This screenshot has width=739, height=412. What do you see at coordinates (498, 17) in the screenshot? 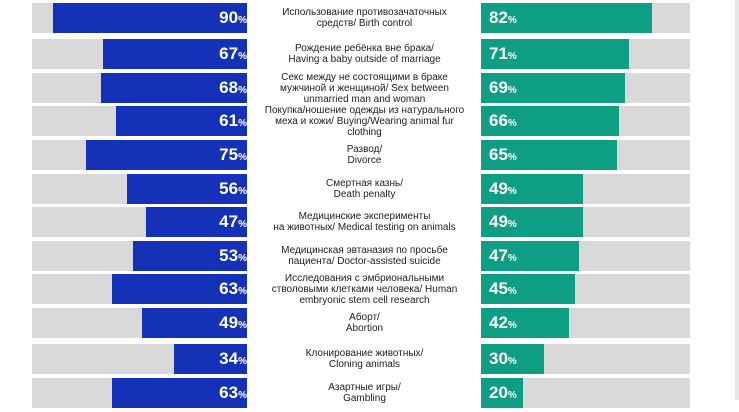
I see `right-value-number: 82` at bounding box center [498, 17].